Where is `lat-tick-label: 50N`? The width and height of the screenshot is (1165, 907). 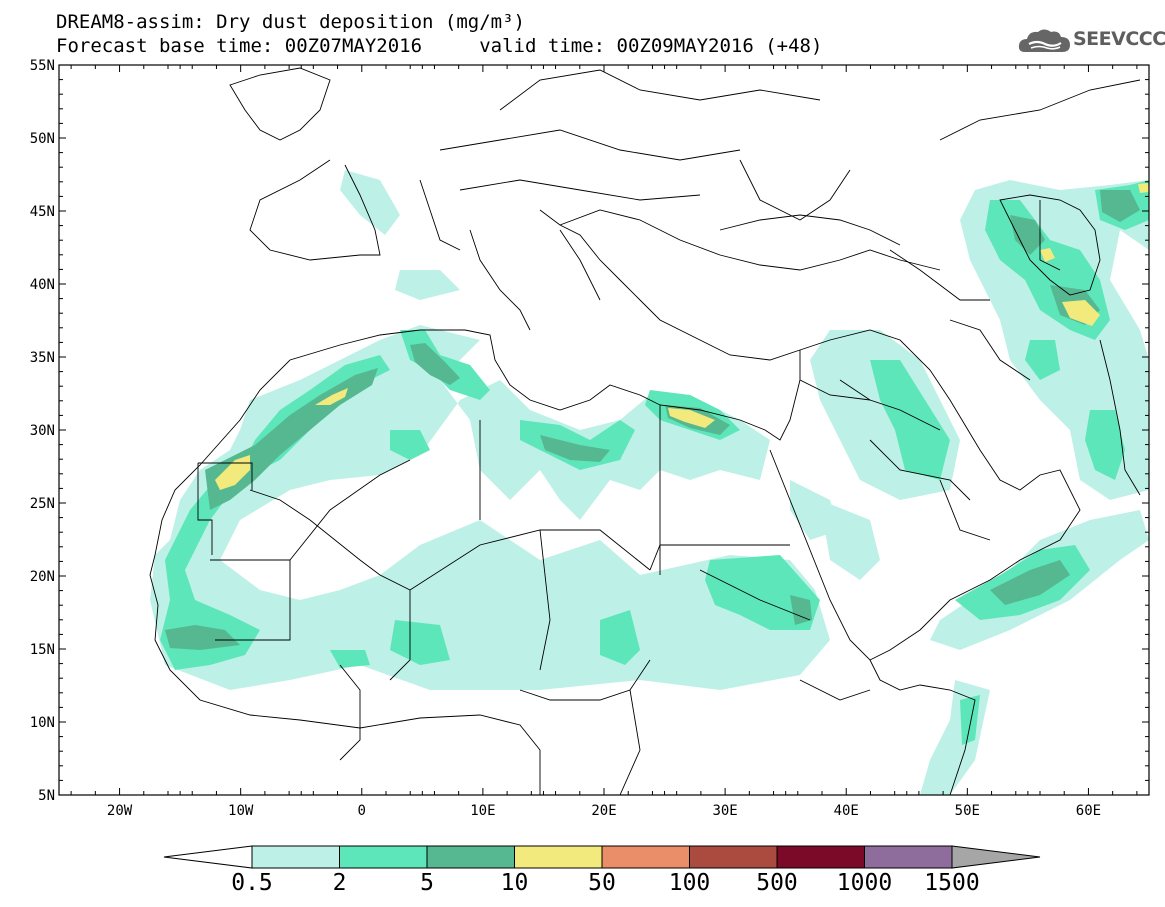 lat-tick-label: 50N is located at coordinates (42, 139).